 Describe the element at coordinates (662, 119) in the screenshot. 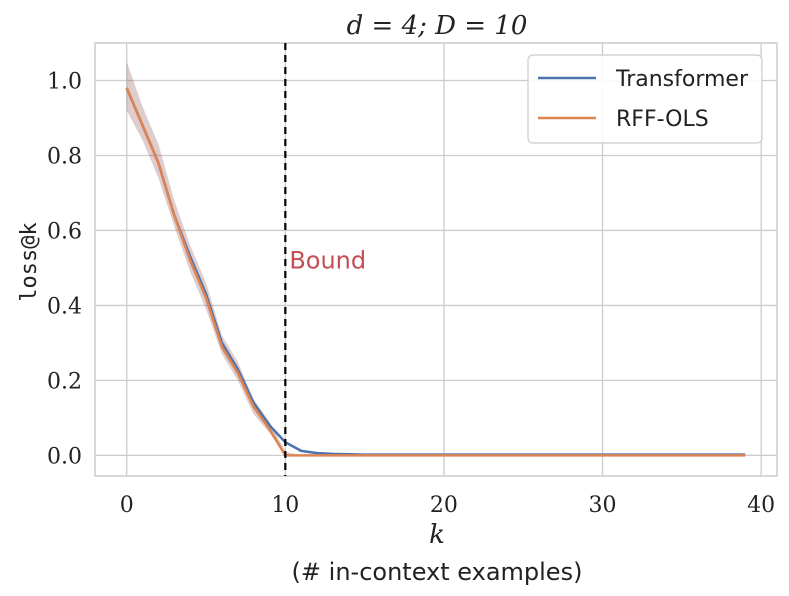

I see `legend-label-rff-ols: RFF-OLS` at that location.